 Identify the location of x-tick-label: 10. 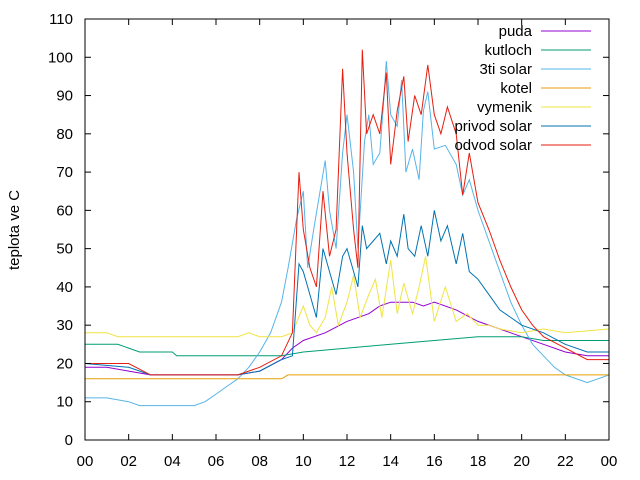
(303, 461).